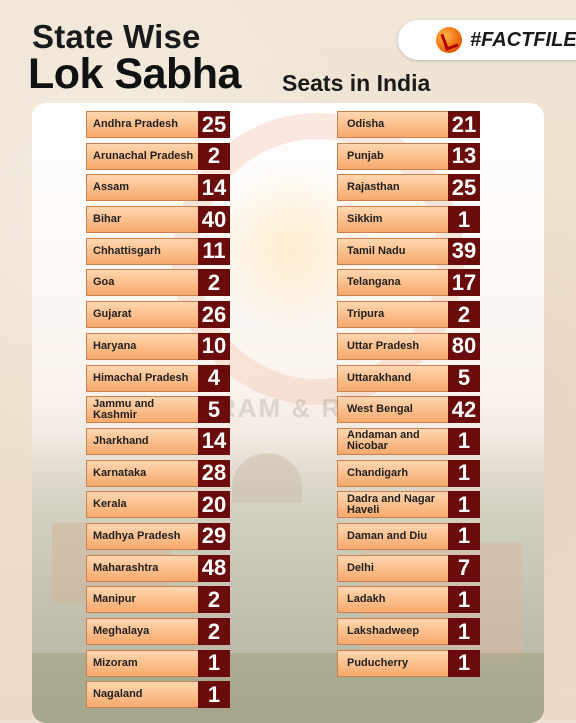 This screenshot has height=723, width=576. Describe the element at coordinates (142, 188) in the screenshot. I see `state-name: Assam` at that location.